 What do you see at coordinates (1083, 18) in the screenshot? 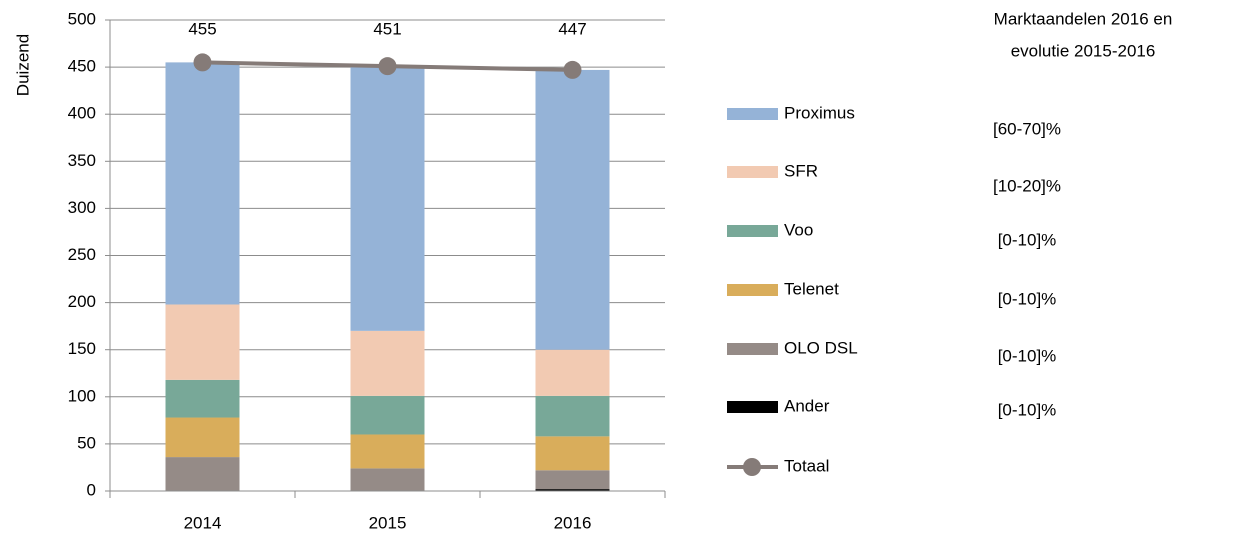
I see `annotation: Marktaandelen 2016 en` at bounding box center [1083, 18].